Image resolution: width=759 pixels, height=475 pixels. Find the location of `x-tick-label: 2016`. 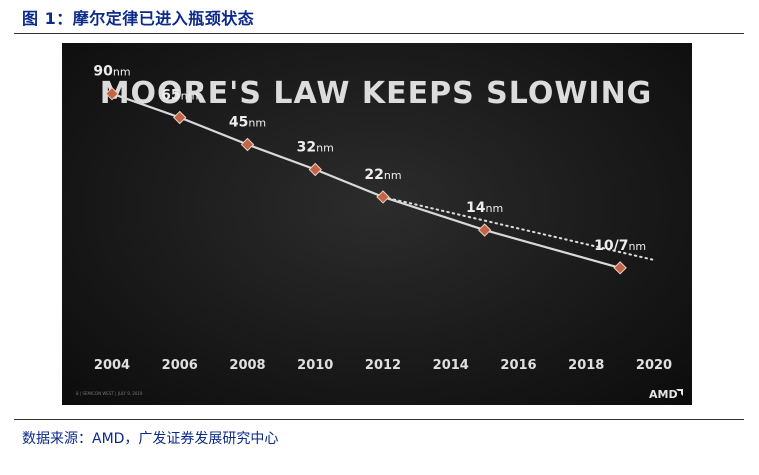

x-tick-label: 2016 is located at coordinates (518, 365).